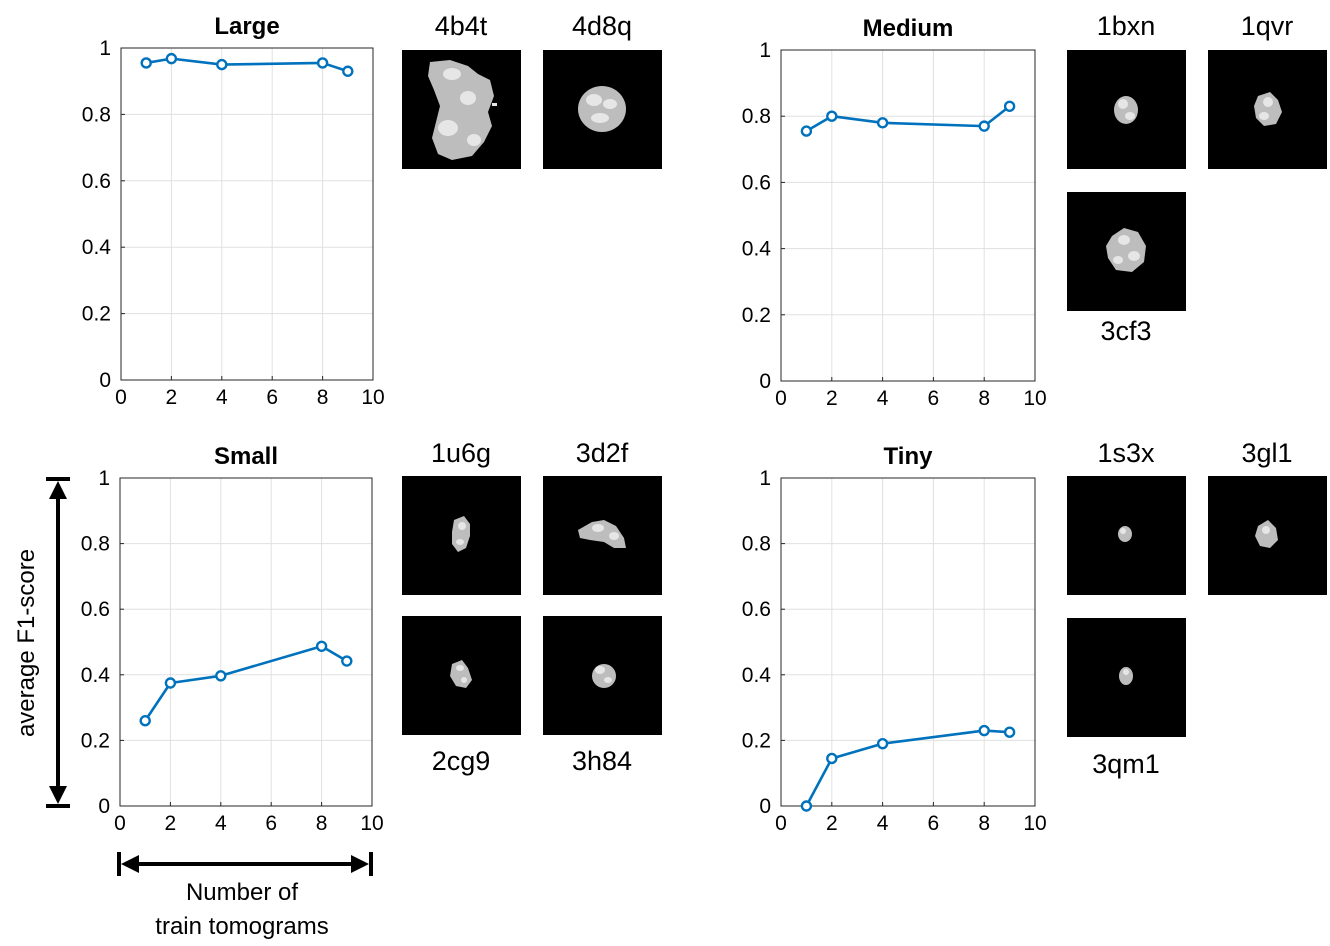 The image size is (1330, 946). I want to click on thumbnail-label: 4b4t, so click(461, 26).